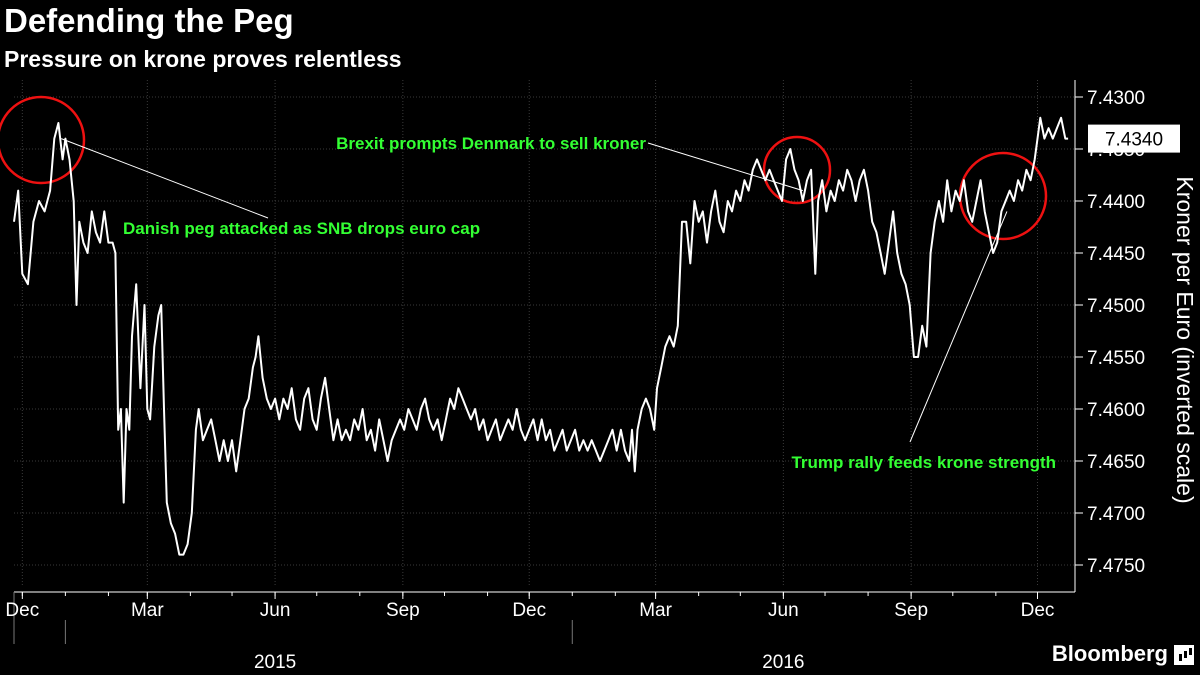 The width and height of the screenshot is (1200, 675). What do you see at coordinates (1116, 98) in the screenshot?
I see `y-tick-label: 7.4300` at bounding box center [1116, 98].